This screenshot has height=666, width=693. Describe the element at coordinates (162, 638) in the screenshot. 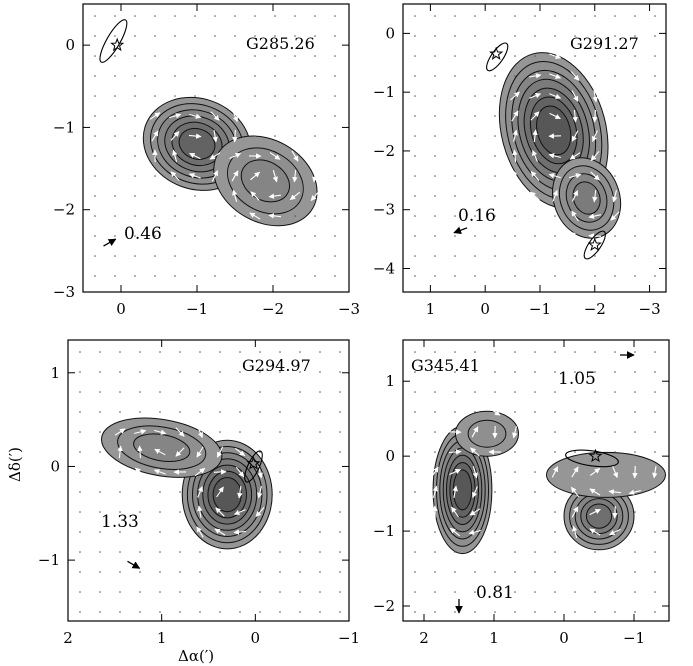

I see `x-tick-label: 1` at that location.